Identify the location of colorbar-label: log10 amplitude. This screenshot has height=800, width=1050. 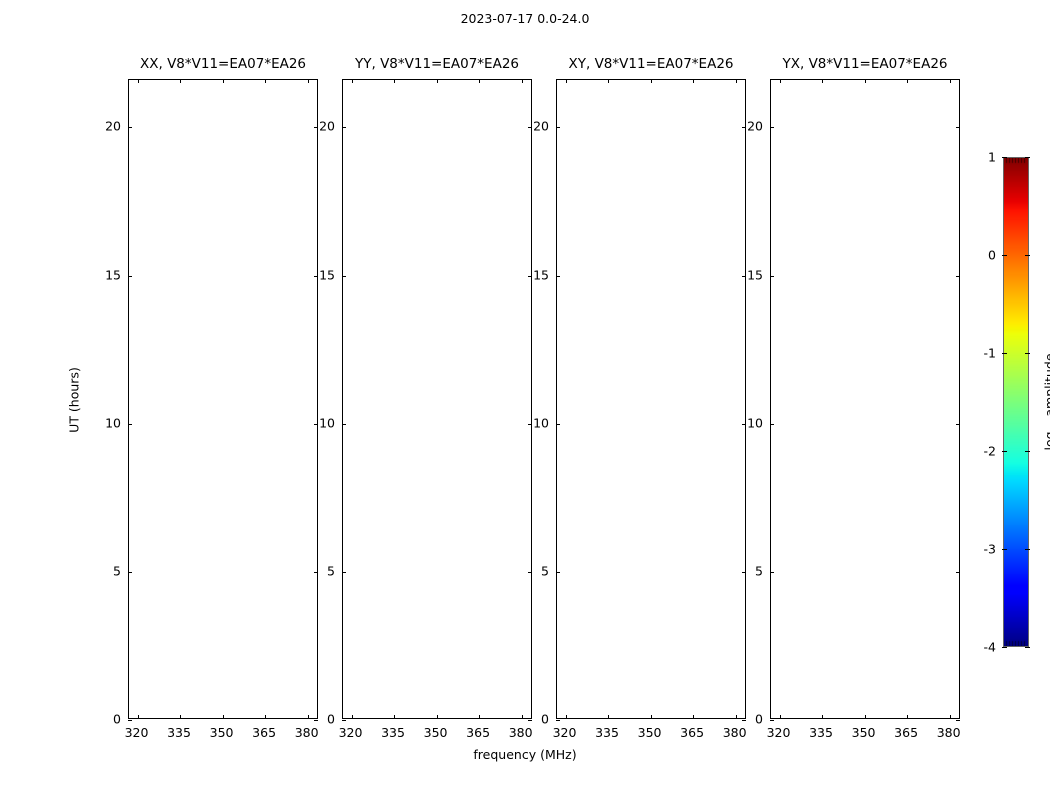
(1046, 401).